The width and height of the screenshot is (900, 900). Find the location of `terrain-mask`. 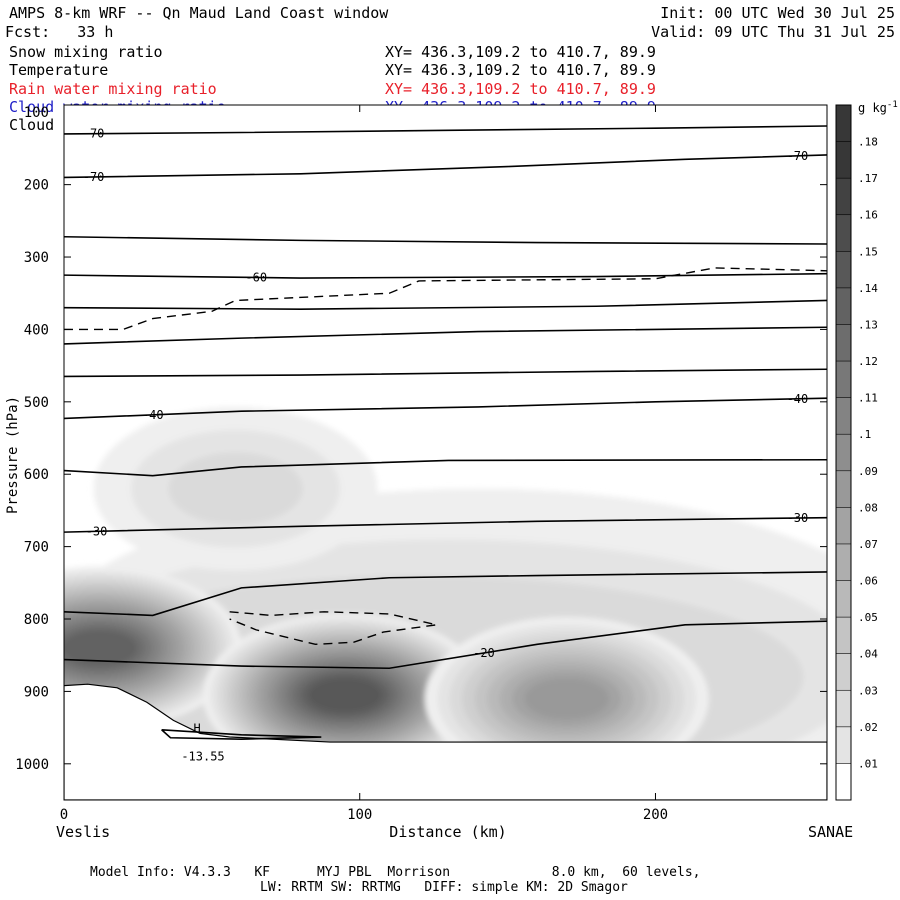

terrain-mask is located at coordinates (445, 741).